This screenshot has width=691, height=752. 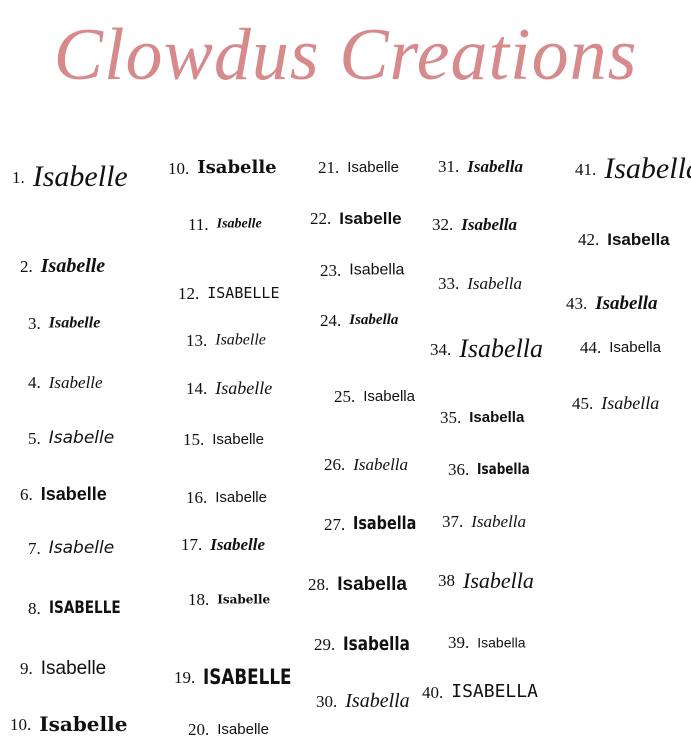 I want to click on font-sample: 20. Isabelle, so click(x=228, y=729).